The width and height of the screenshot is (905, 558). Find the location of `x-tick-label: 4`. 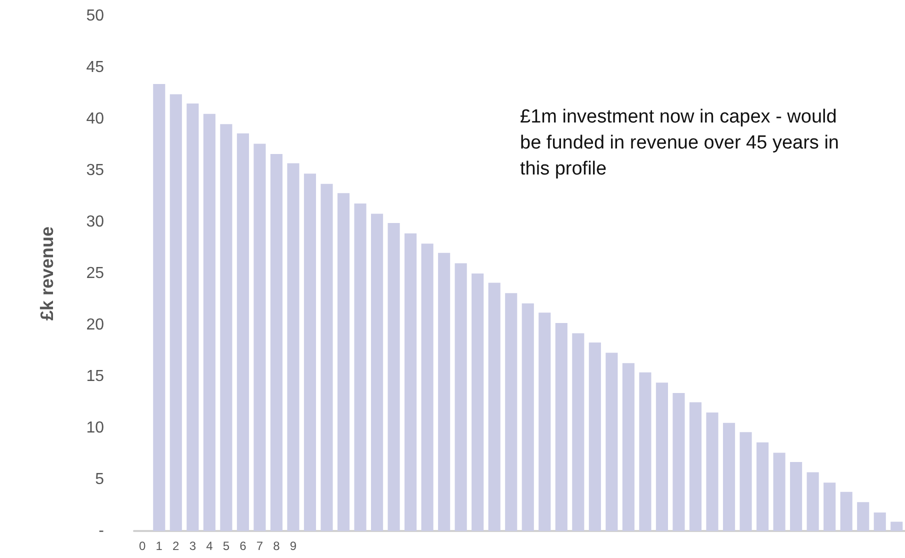

x-tick-label: 4 is located at coordinates (210, 546).